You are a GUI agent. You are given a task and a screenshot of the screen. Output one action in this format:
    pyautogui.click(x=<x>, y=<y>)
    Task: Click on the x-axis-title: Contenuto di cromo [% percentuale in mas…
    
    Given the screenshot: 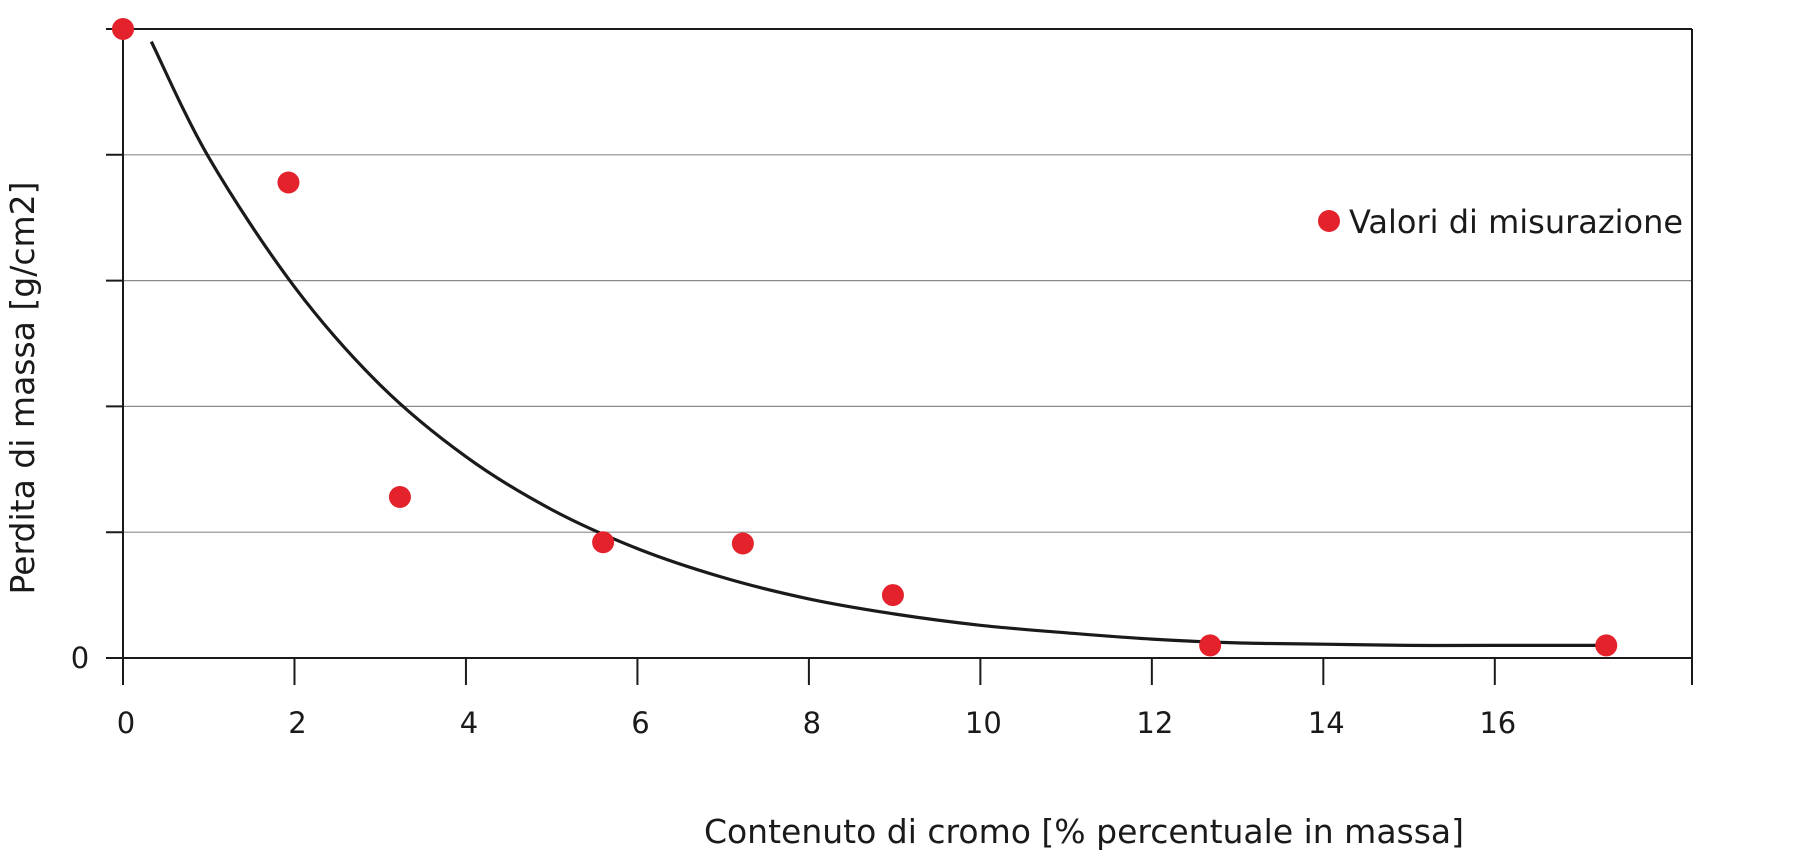 What is the action you would take?
    pyautogui.click(x=1084, y=831)
    